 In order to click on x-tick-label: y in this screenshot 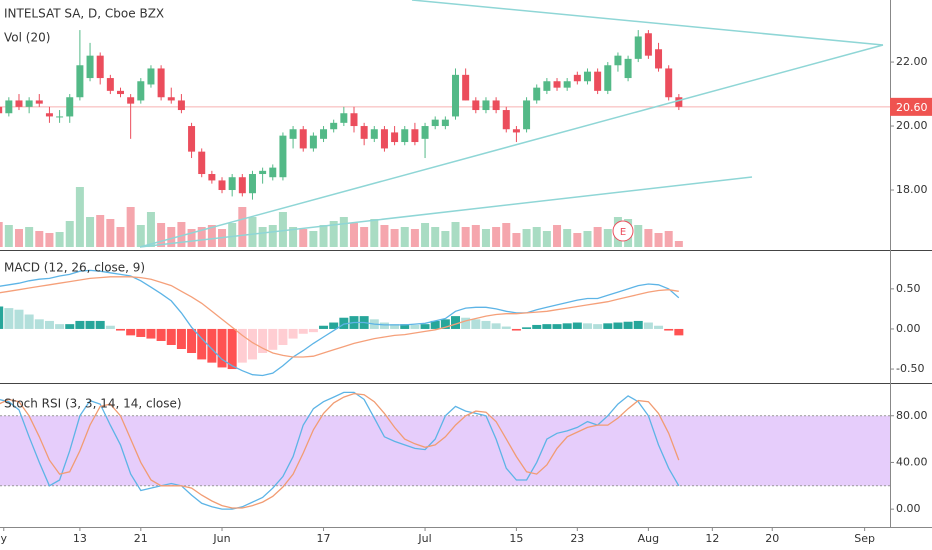, I will do `click(3, 538)`.